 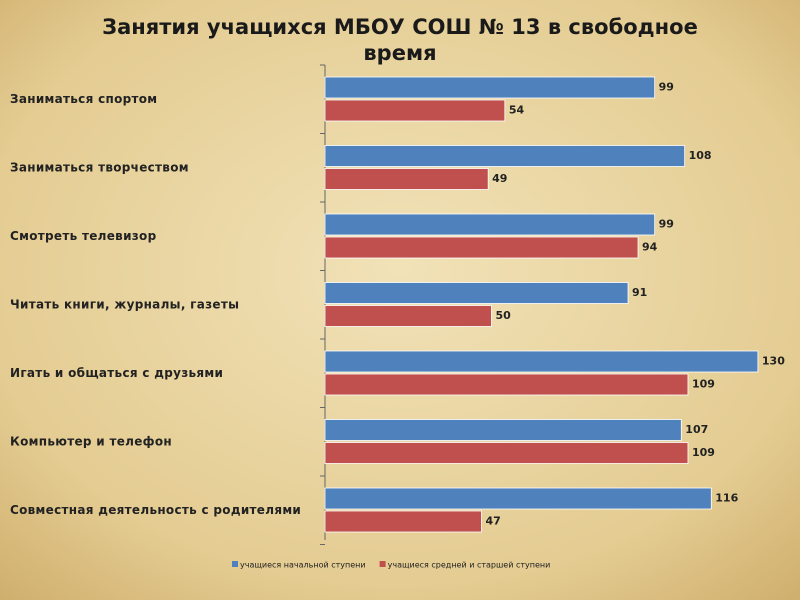 What do you see at coordinates (700, 155) in the screenshot?
I see `value-label: 108` at bounding box center [700, 155].